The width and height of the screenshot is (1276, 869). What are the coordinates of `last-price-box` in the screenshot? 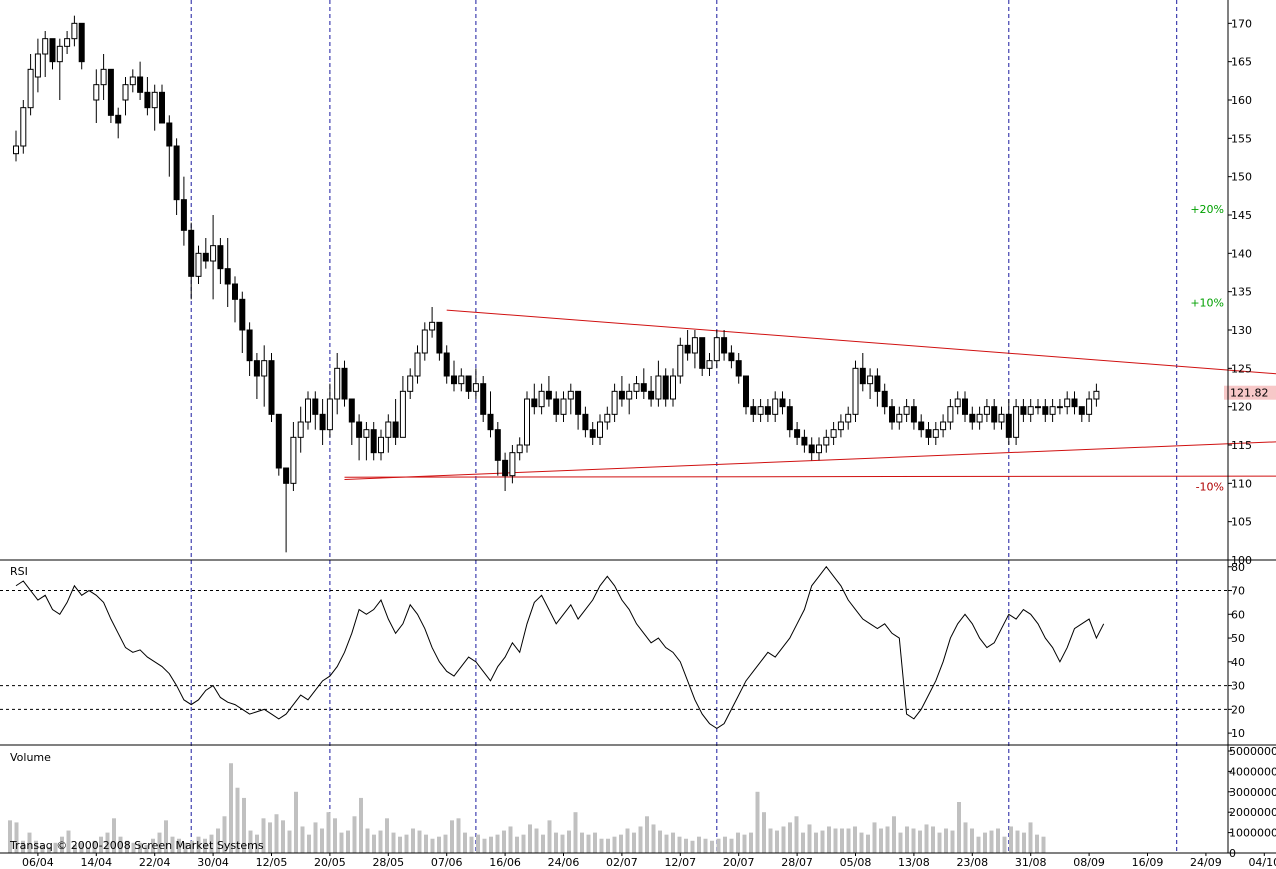 It's located at (1250, 392).